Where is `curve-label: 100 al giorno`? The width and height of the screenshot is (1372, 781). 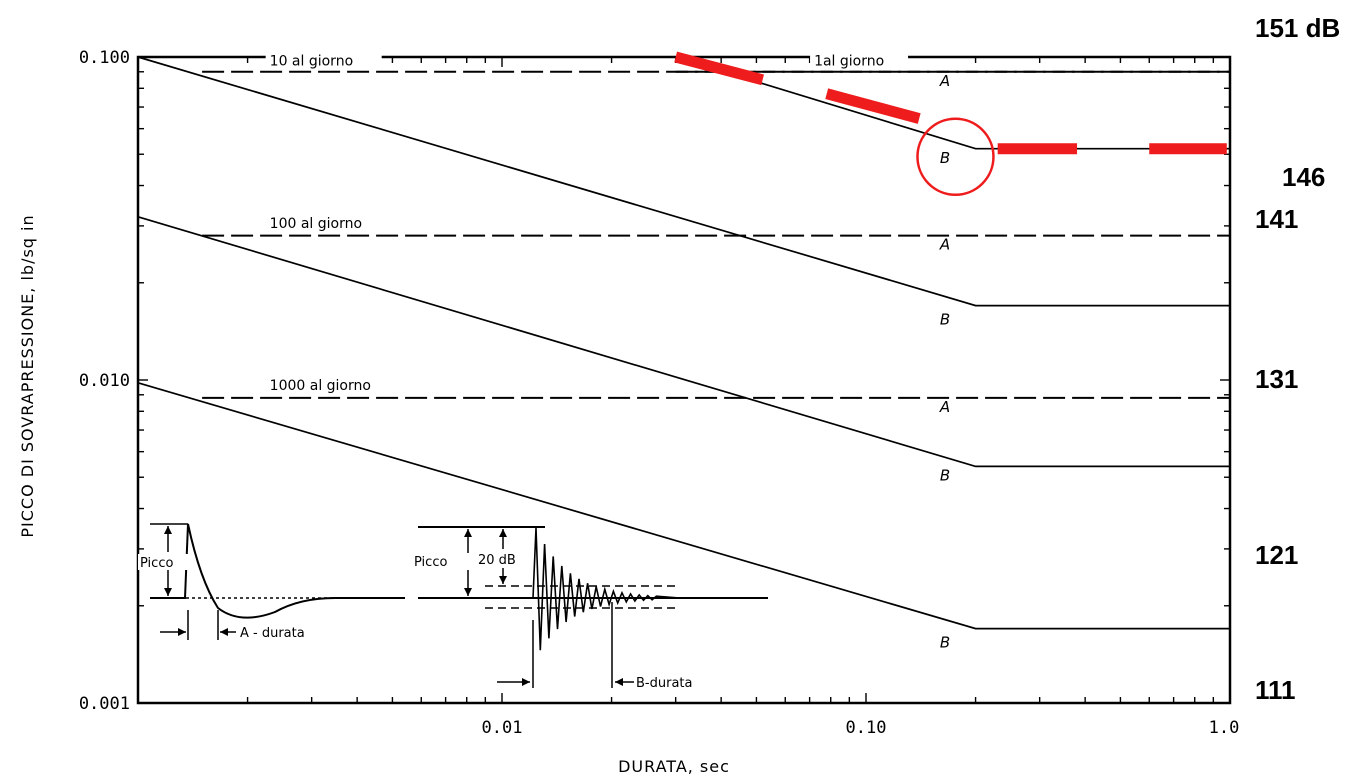
curve-label: 100 al giorno is located at coordinates (316, 224).